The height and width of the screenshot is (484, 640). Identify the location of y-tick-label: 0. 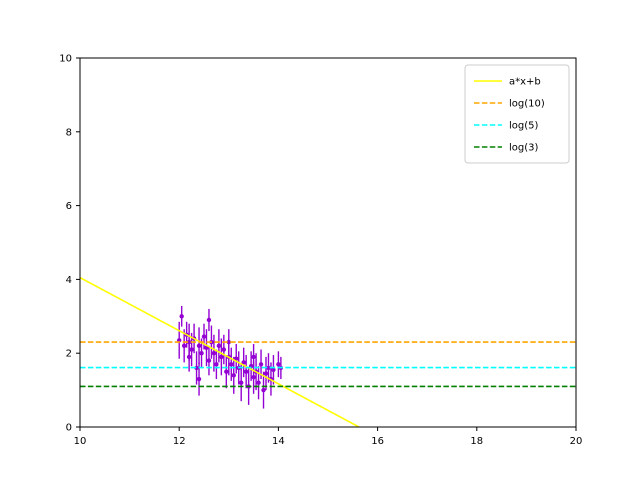
(69, 428).